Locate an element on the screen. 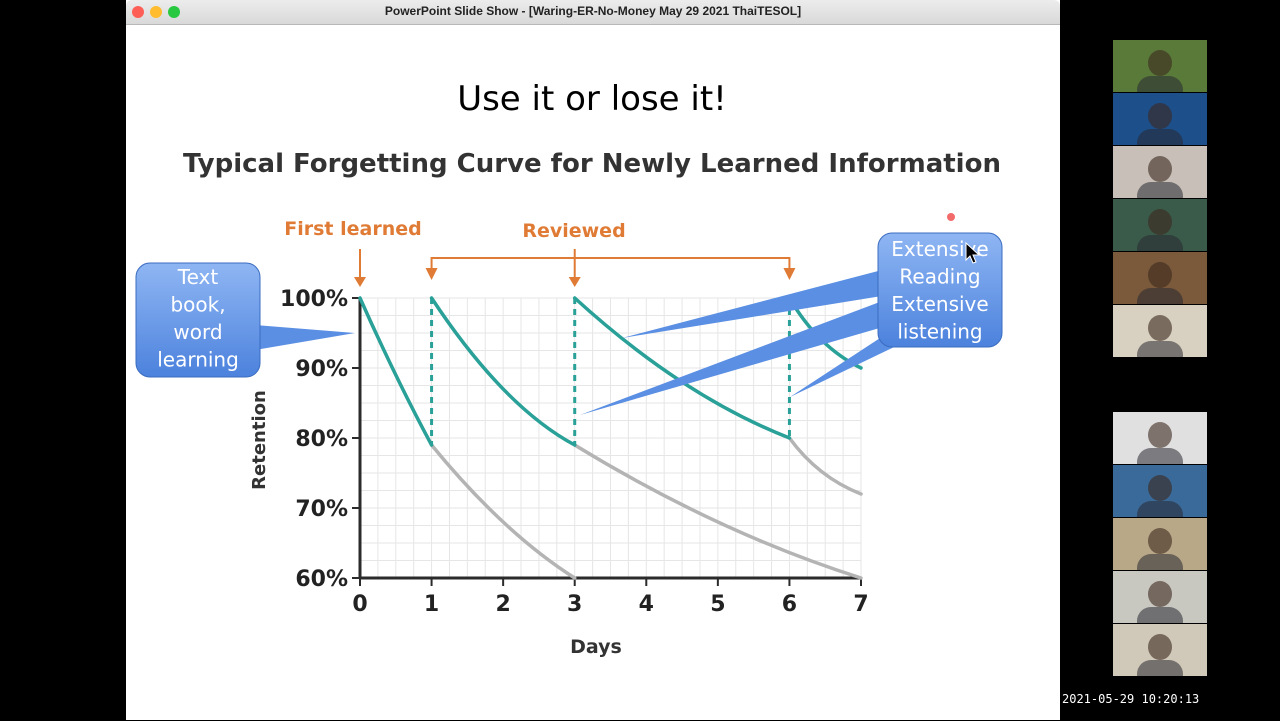 Image resolution: width=1280 pixels, height=721 pixels. mouse-cursor-icon is located at coordinates (973, 252).